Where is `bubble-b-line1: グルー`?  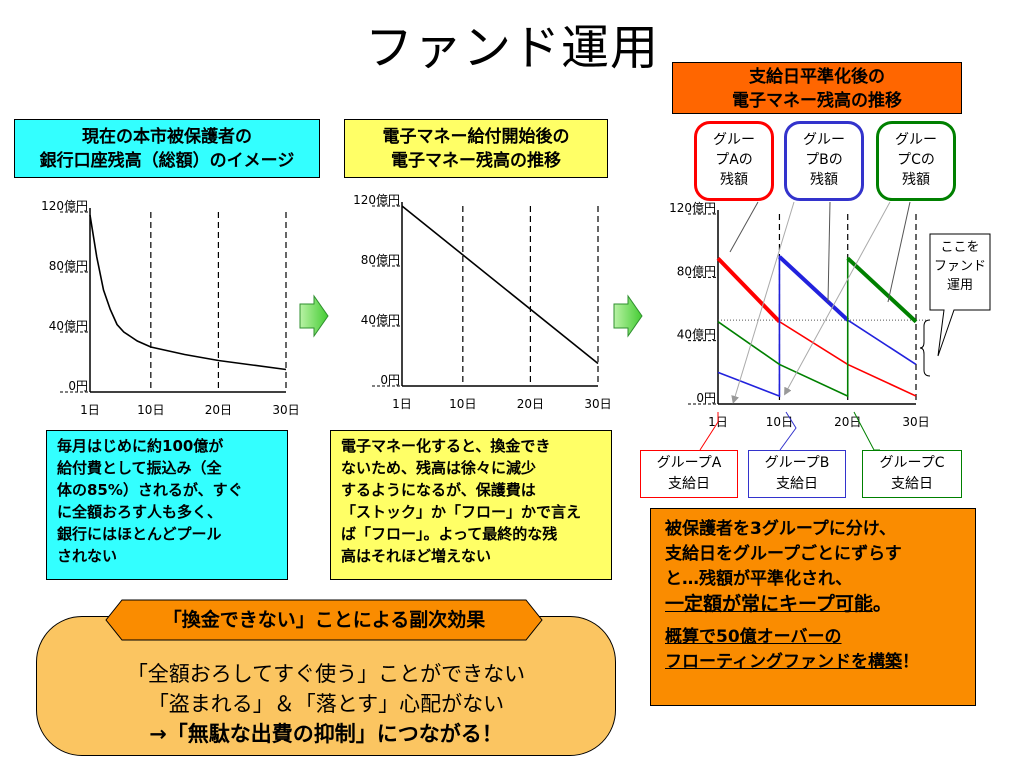 bubble-b-line1: グルー is located at coordinates (824, 140).